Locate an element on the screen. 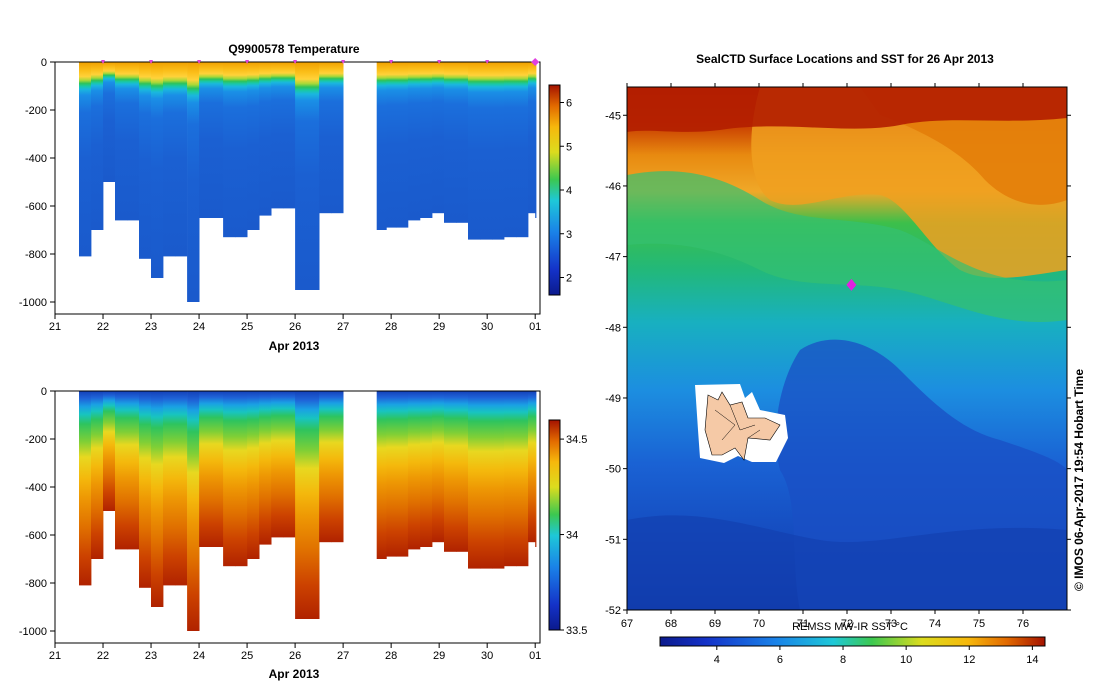 Image resolution: width=1099 pixels, height=700 pixels. temp-colorbar-ticks: 2 3 4 5 6 is located at coordinates (566, 191).